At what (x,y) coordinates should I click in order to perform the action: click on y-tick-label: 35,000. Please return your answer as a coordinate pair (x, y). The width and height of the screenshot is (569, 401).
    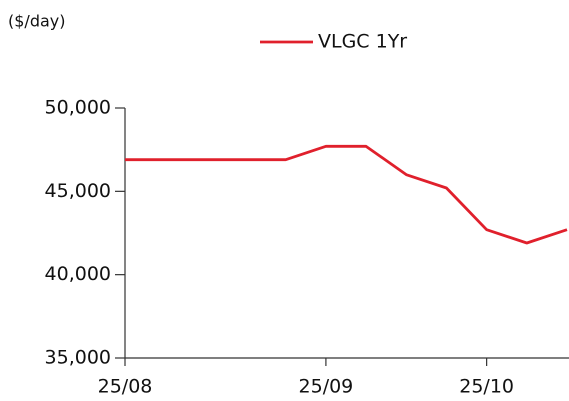
    Looking at the image, I should click on (78, 358).